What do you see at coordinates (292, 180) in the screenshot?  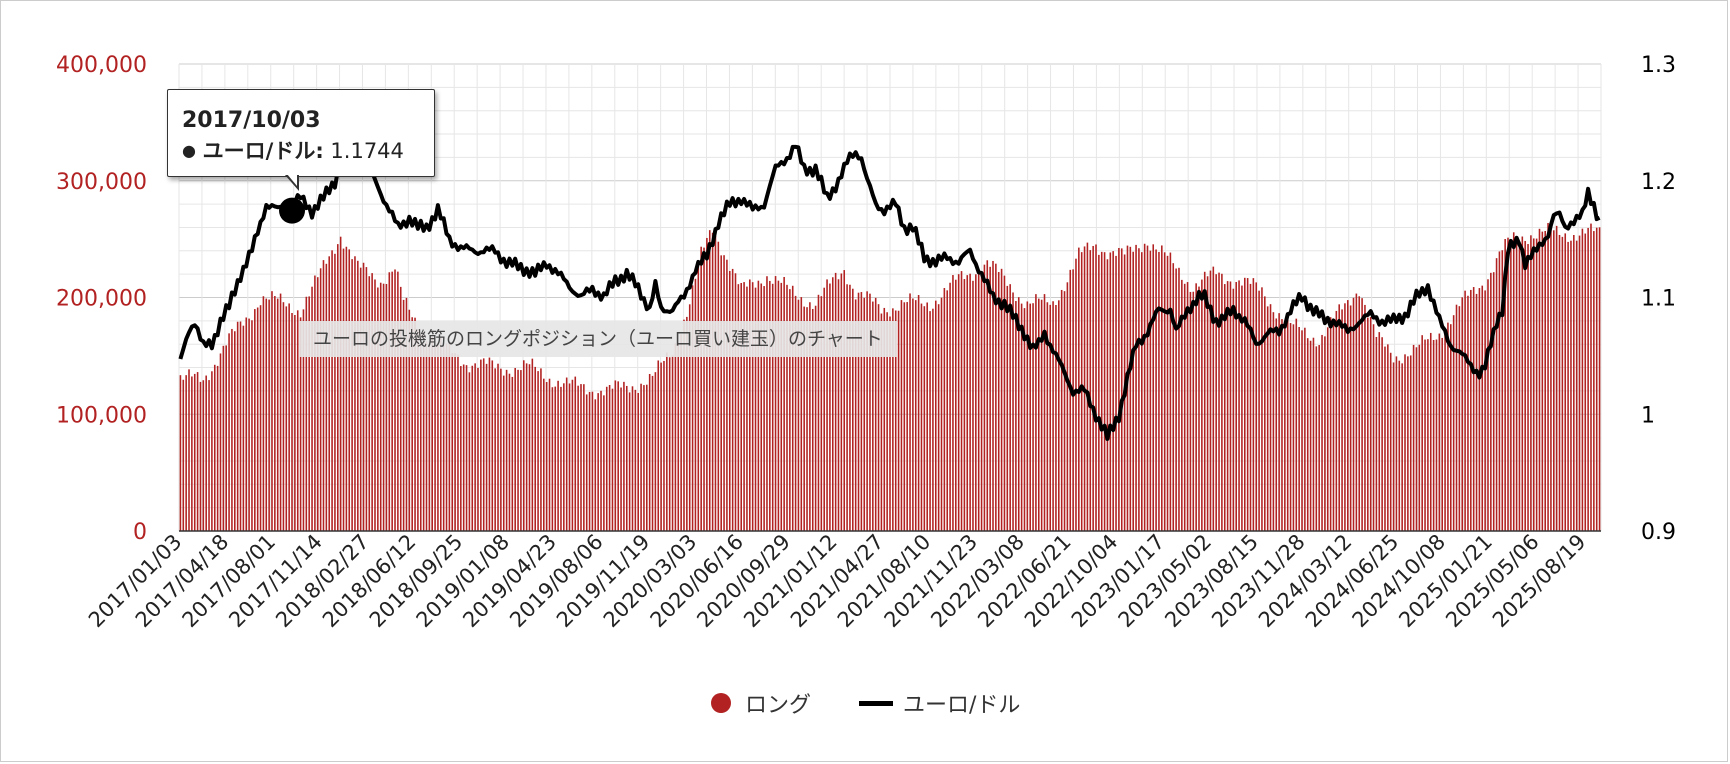 I see `tooltip-pointer-inner` at bounding box center [292, 180].